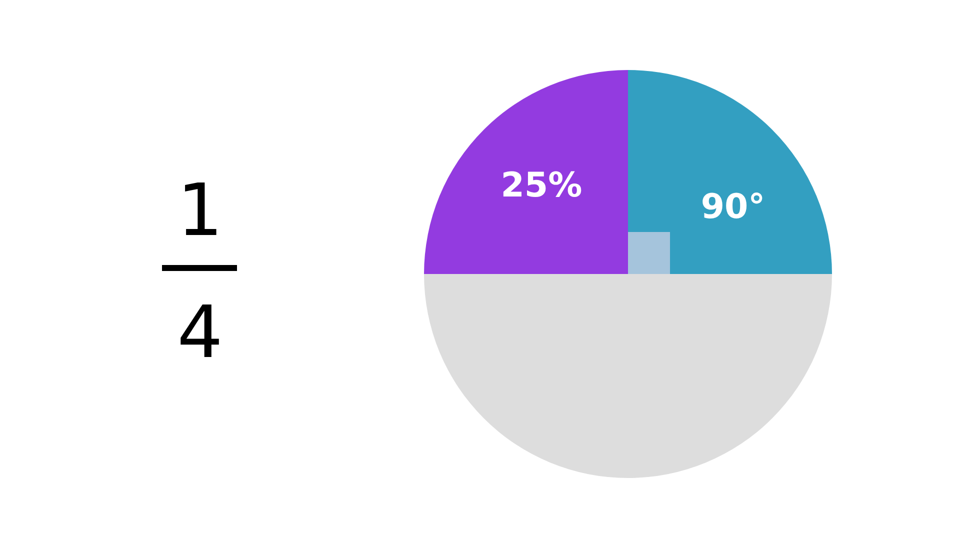 The width and height of the screenshot is (976, 549). What do you see at coordinates (541, 185) in the screenshot?
I see `data-label: 25%` at bounding box center [541, 185].